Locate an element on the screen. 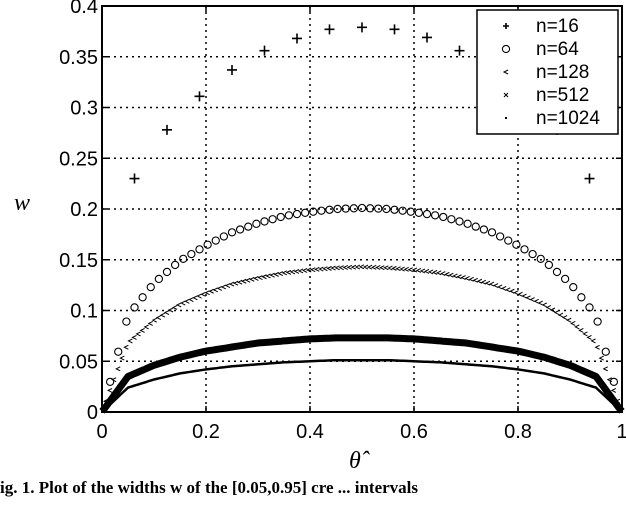 The image size is (626, 508). x-tick-label: 0.2 is located at coordinates (206, 432).